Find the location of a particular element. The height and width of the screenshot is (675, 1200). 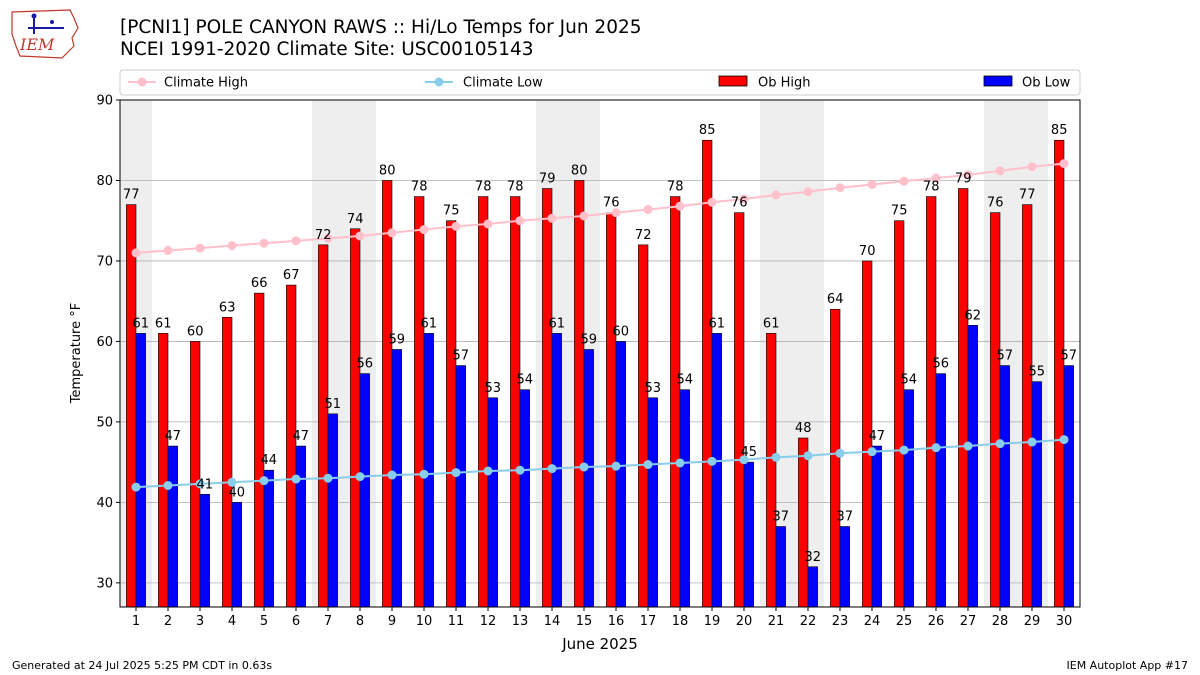

x-tick-label-12: 12 is located at coordinates (488, 621).